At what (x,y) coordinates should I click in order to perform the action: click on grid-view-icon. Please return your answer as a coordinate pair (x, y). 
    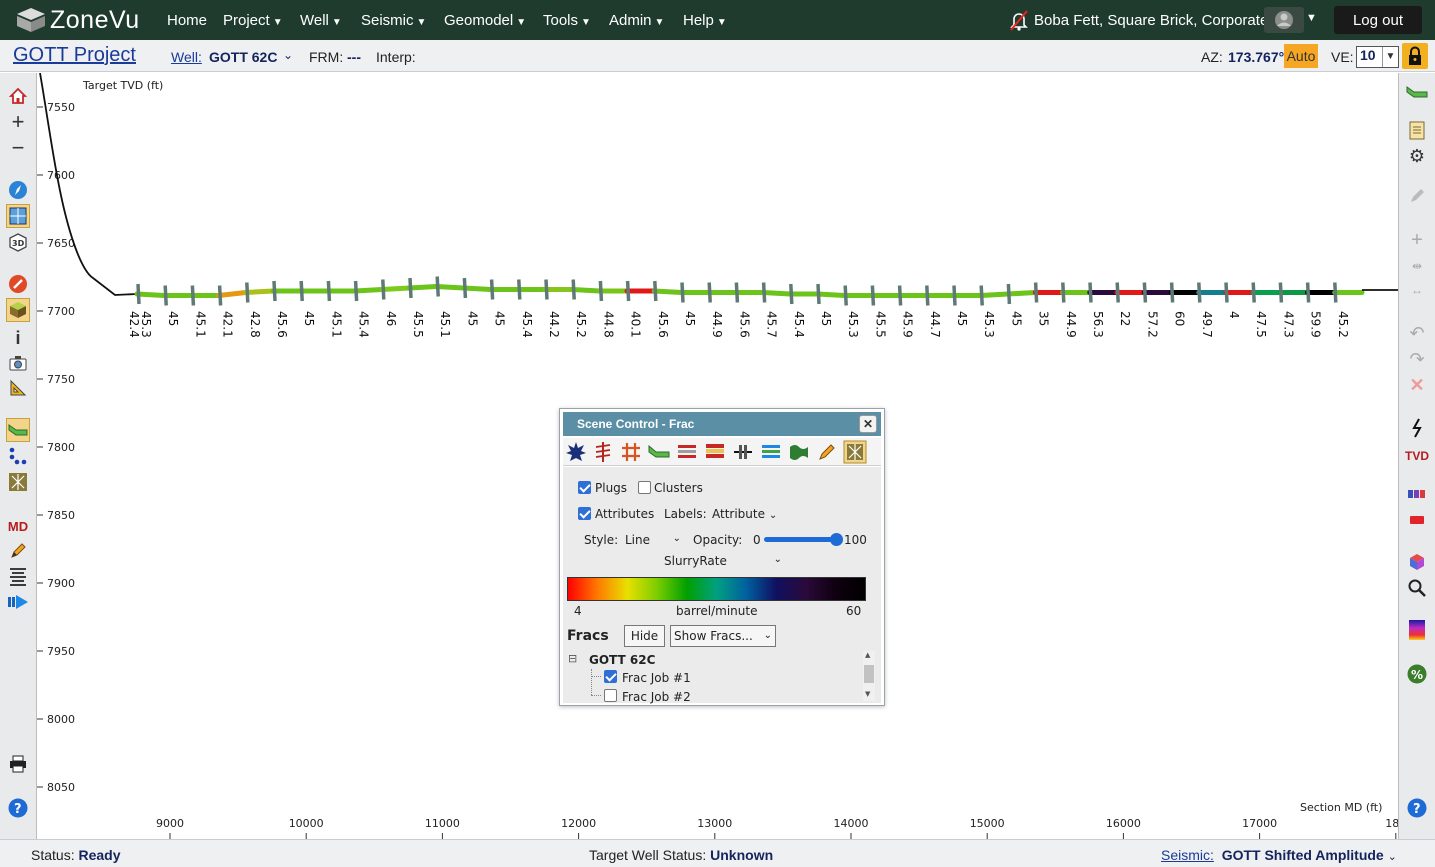
    Looking at the image, I should click on (18, 216).